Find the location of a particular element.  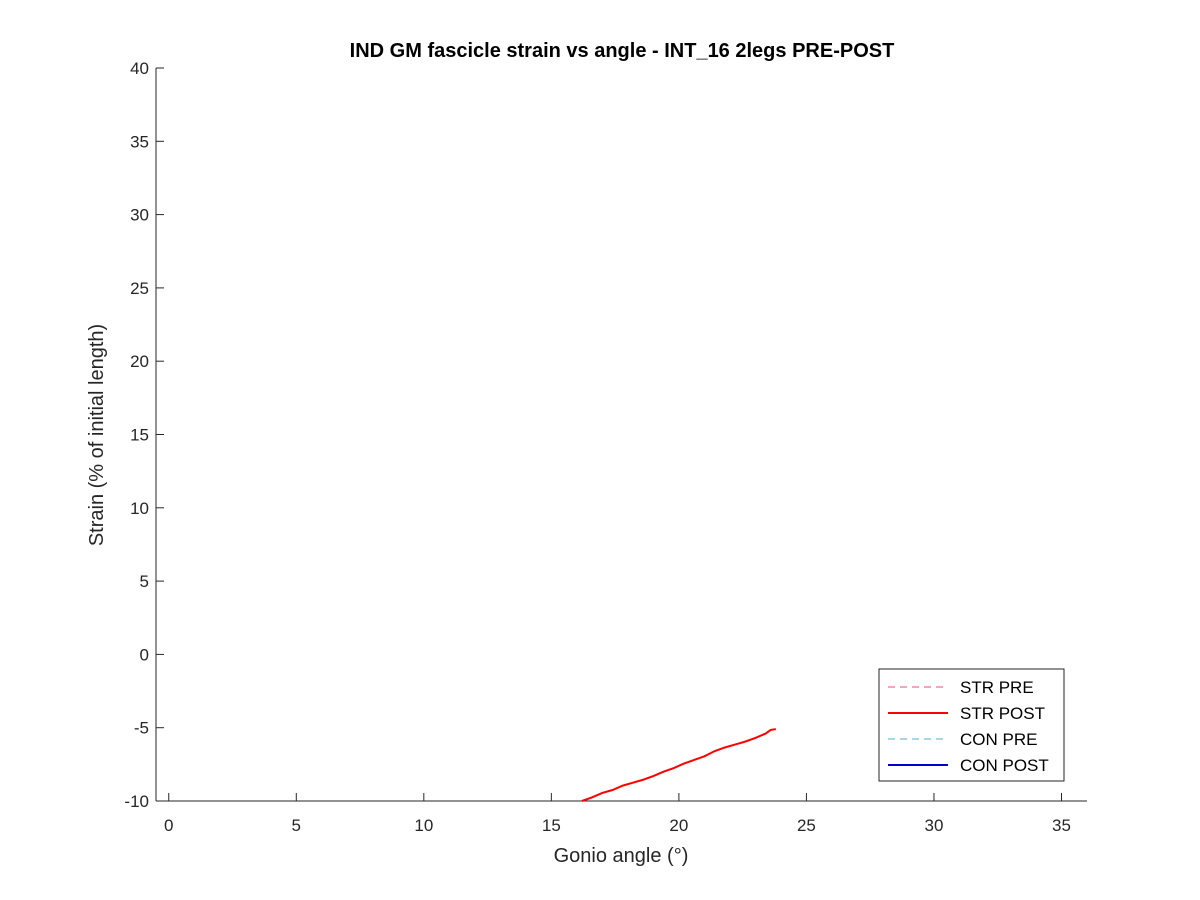

x-tick-label: 20 is located at coordinates (678, 825).